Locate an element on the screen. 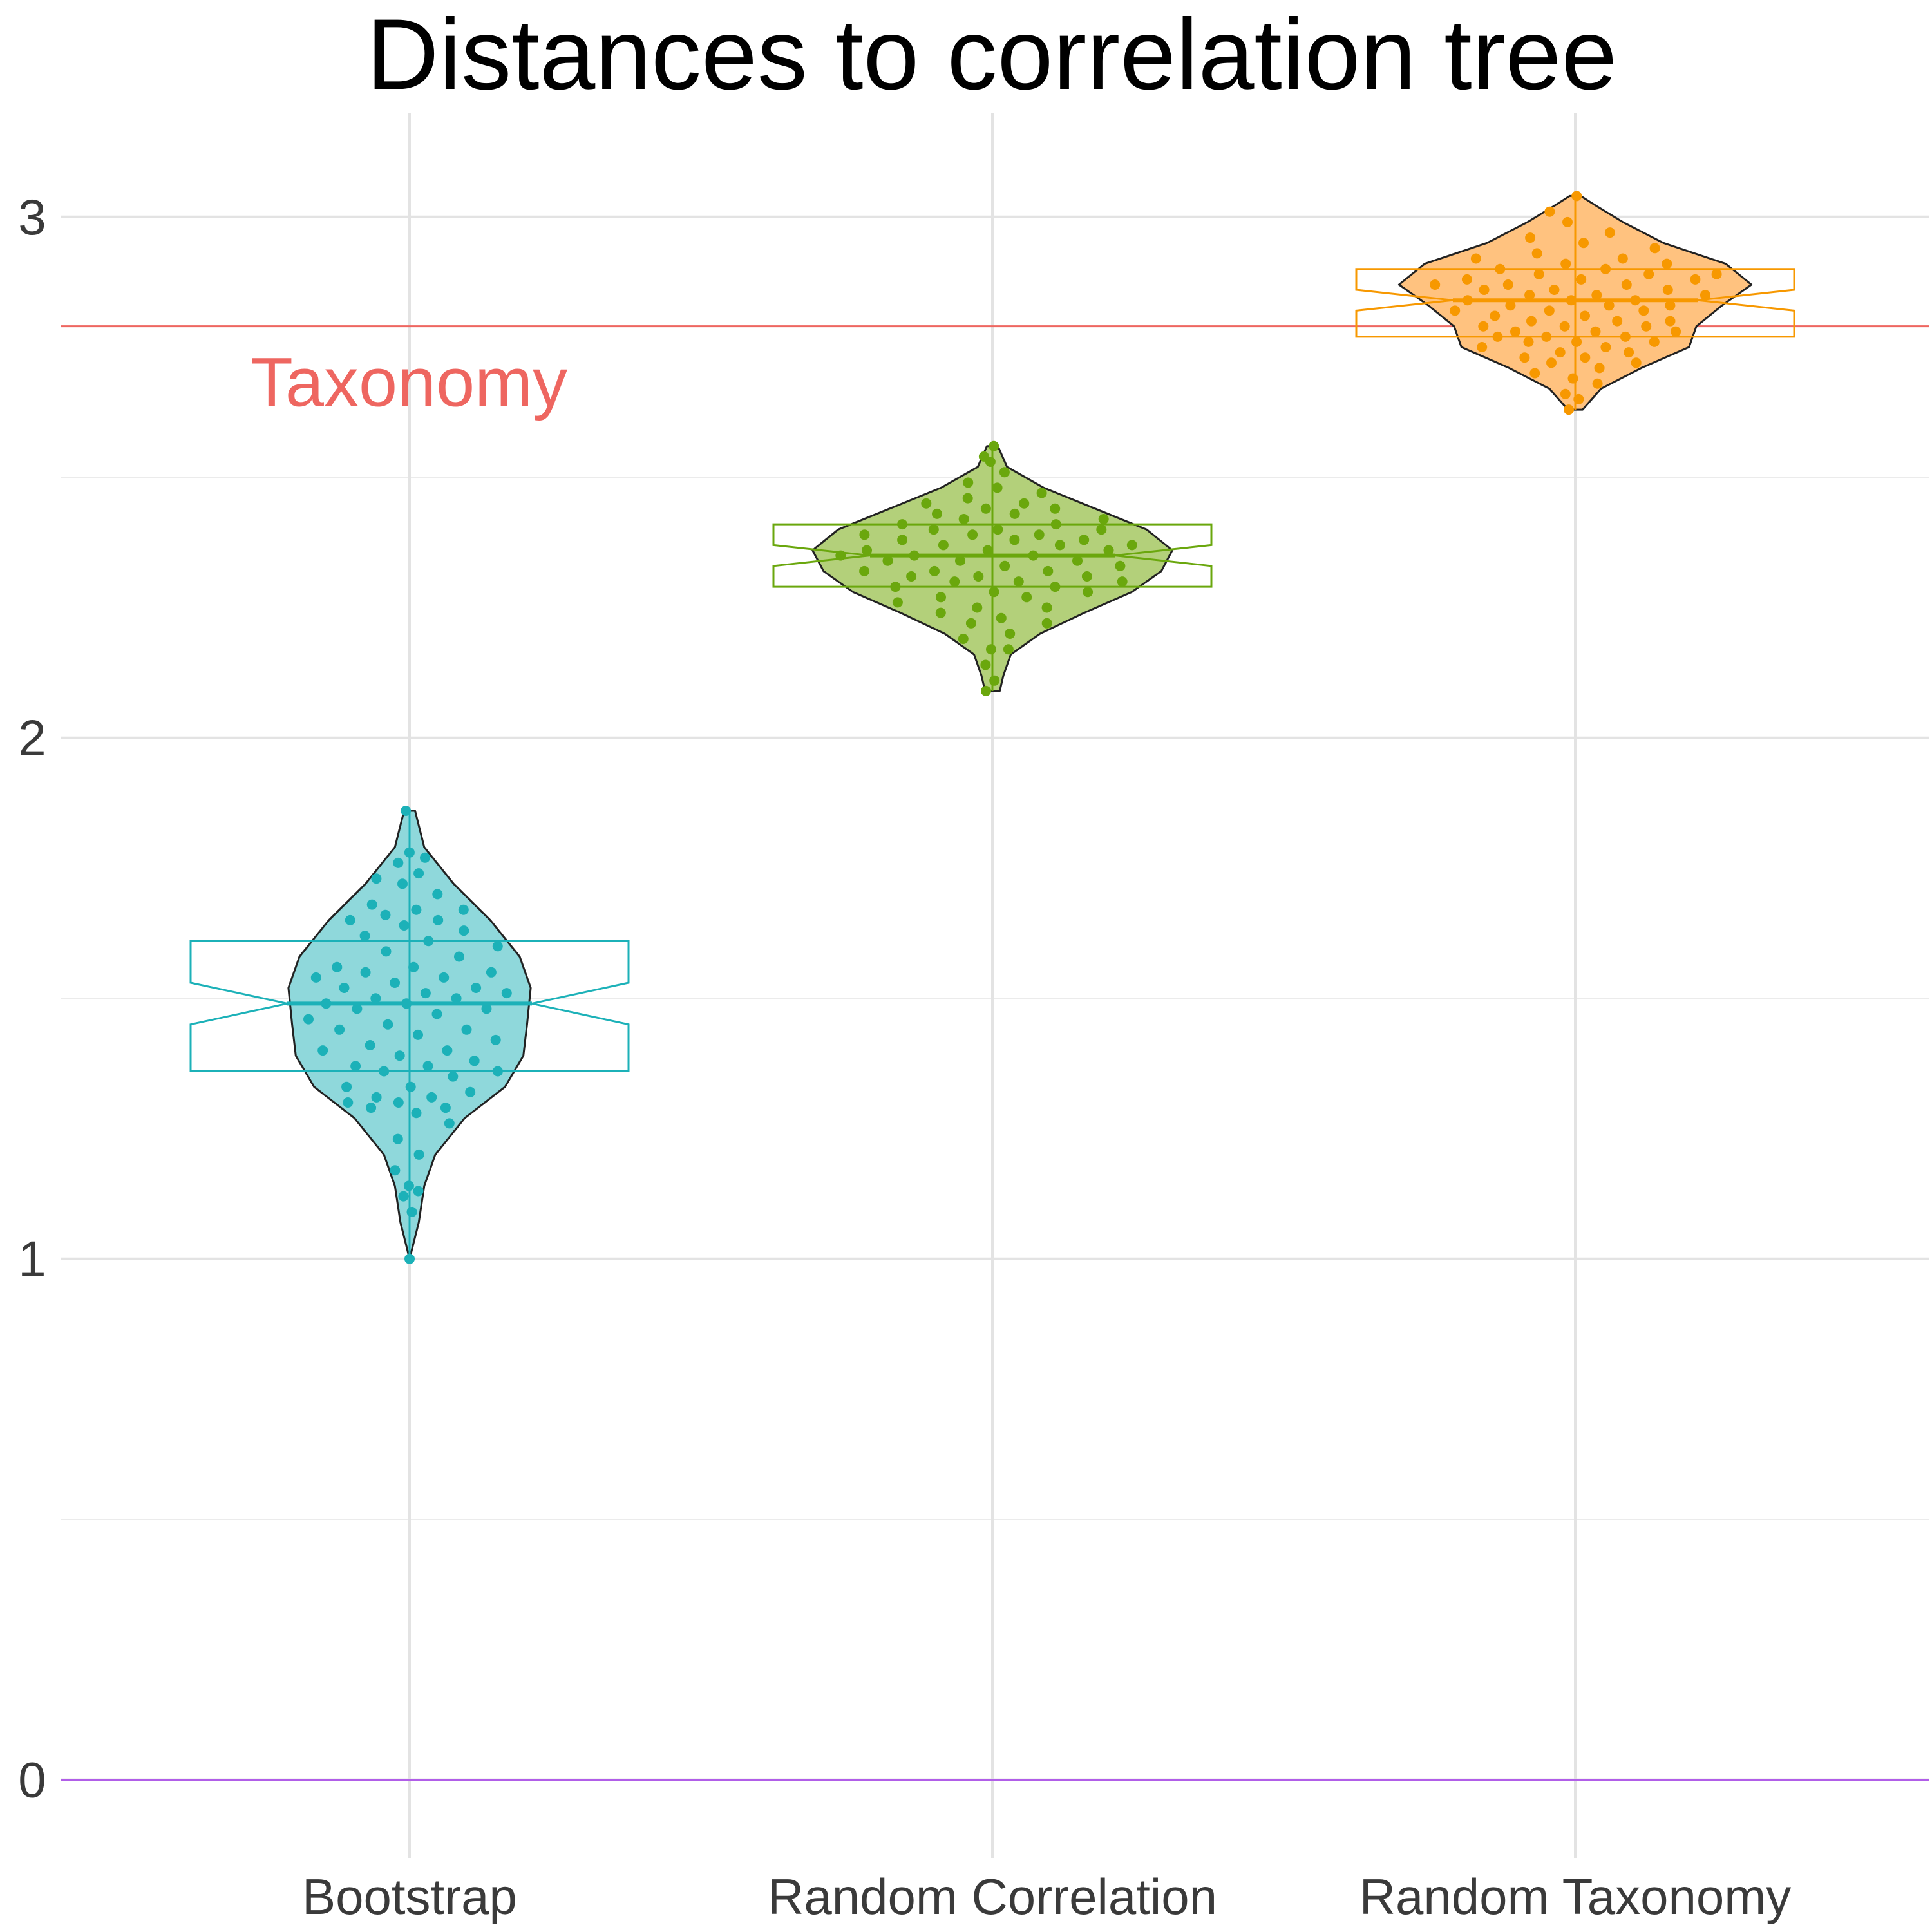 This screenshot has width=1932, height=1932. violin-group is located at coordinates (1575, 303).